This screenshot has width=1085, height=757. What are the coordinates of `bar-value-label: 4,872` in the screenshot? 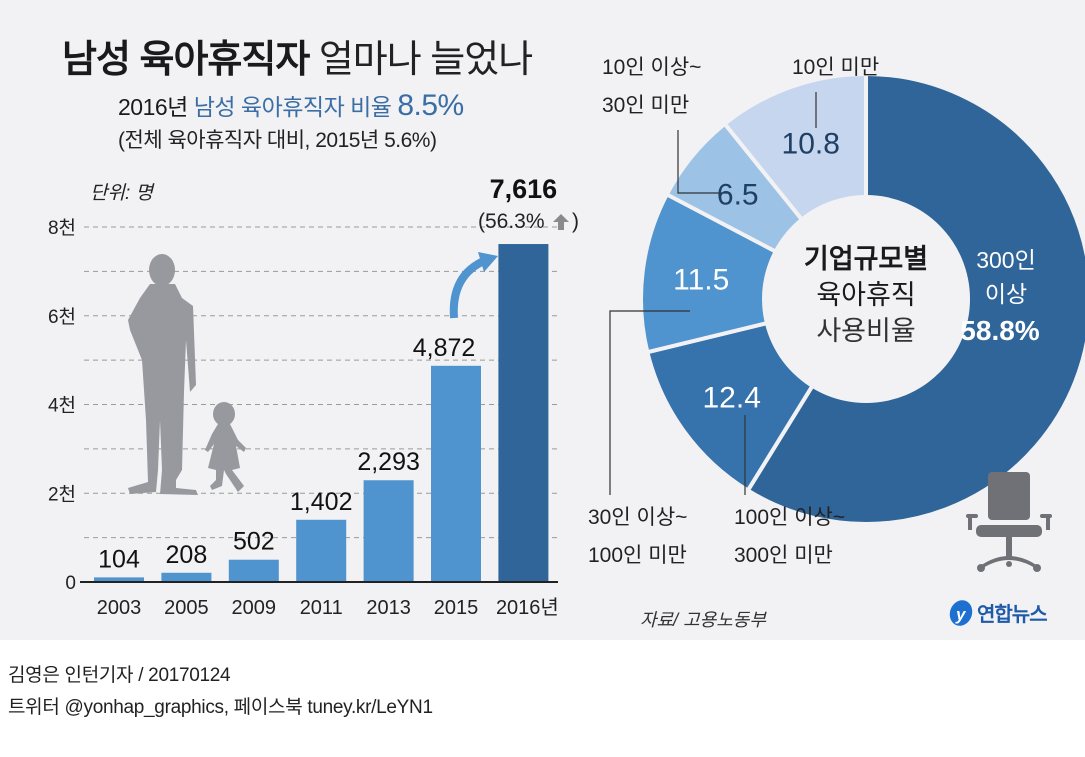 It's located at (444, 348).